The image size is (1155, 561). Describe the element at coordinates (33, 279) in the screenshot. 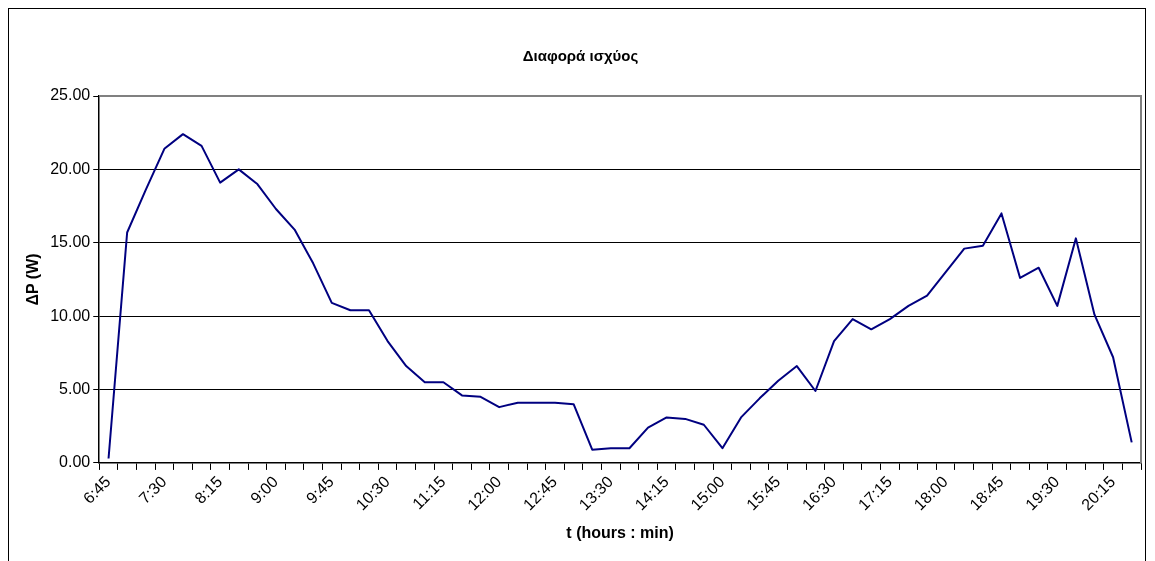

I see `y-axis-title: ΔP (W)` at that location.